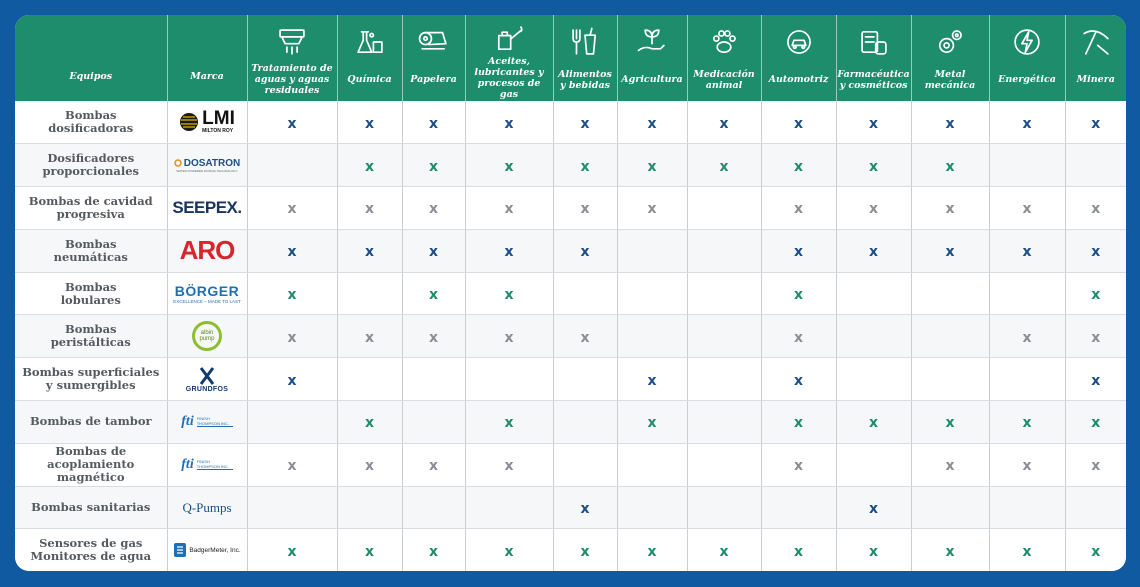 The height and width of the screenshot is (587, 1140). I want to click on header-paper-roll: Papelera, so click(433, 58).